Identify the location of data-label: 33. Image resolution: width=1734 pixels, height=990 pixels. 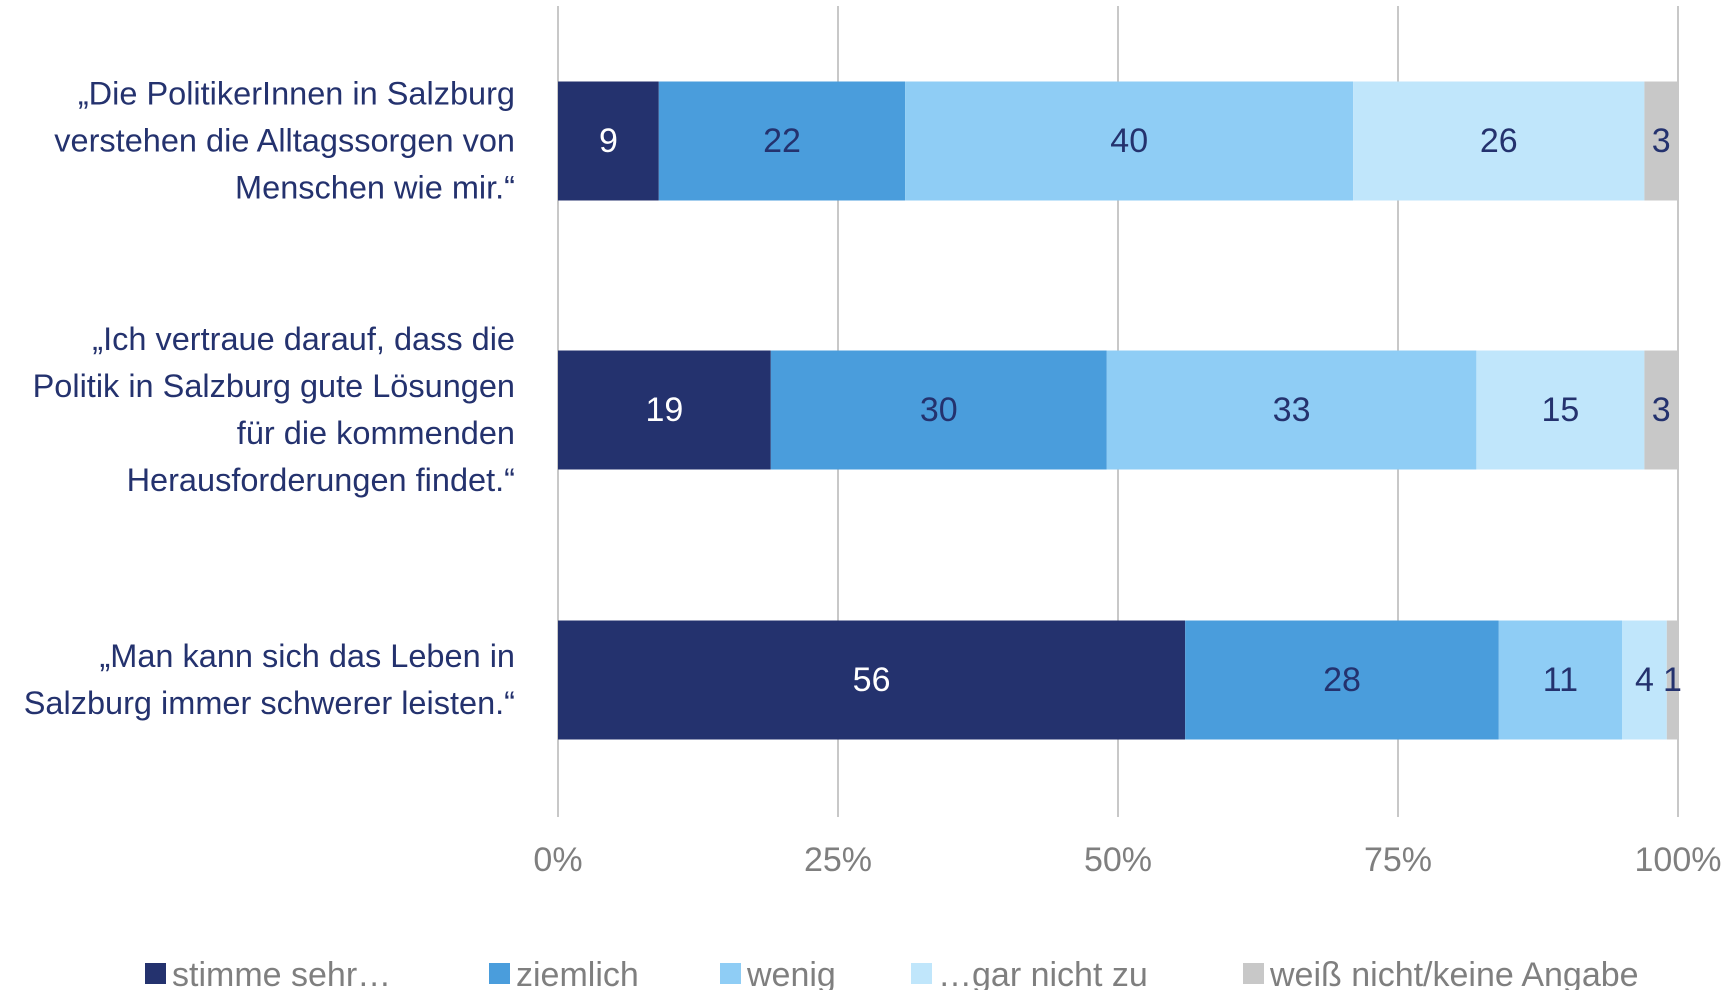
(1292, 410).